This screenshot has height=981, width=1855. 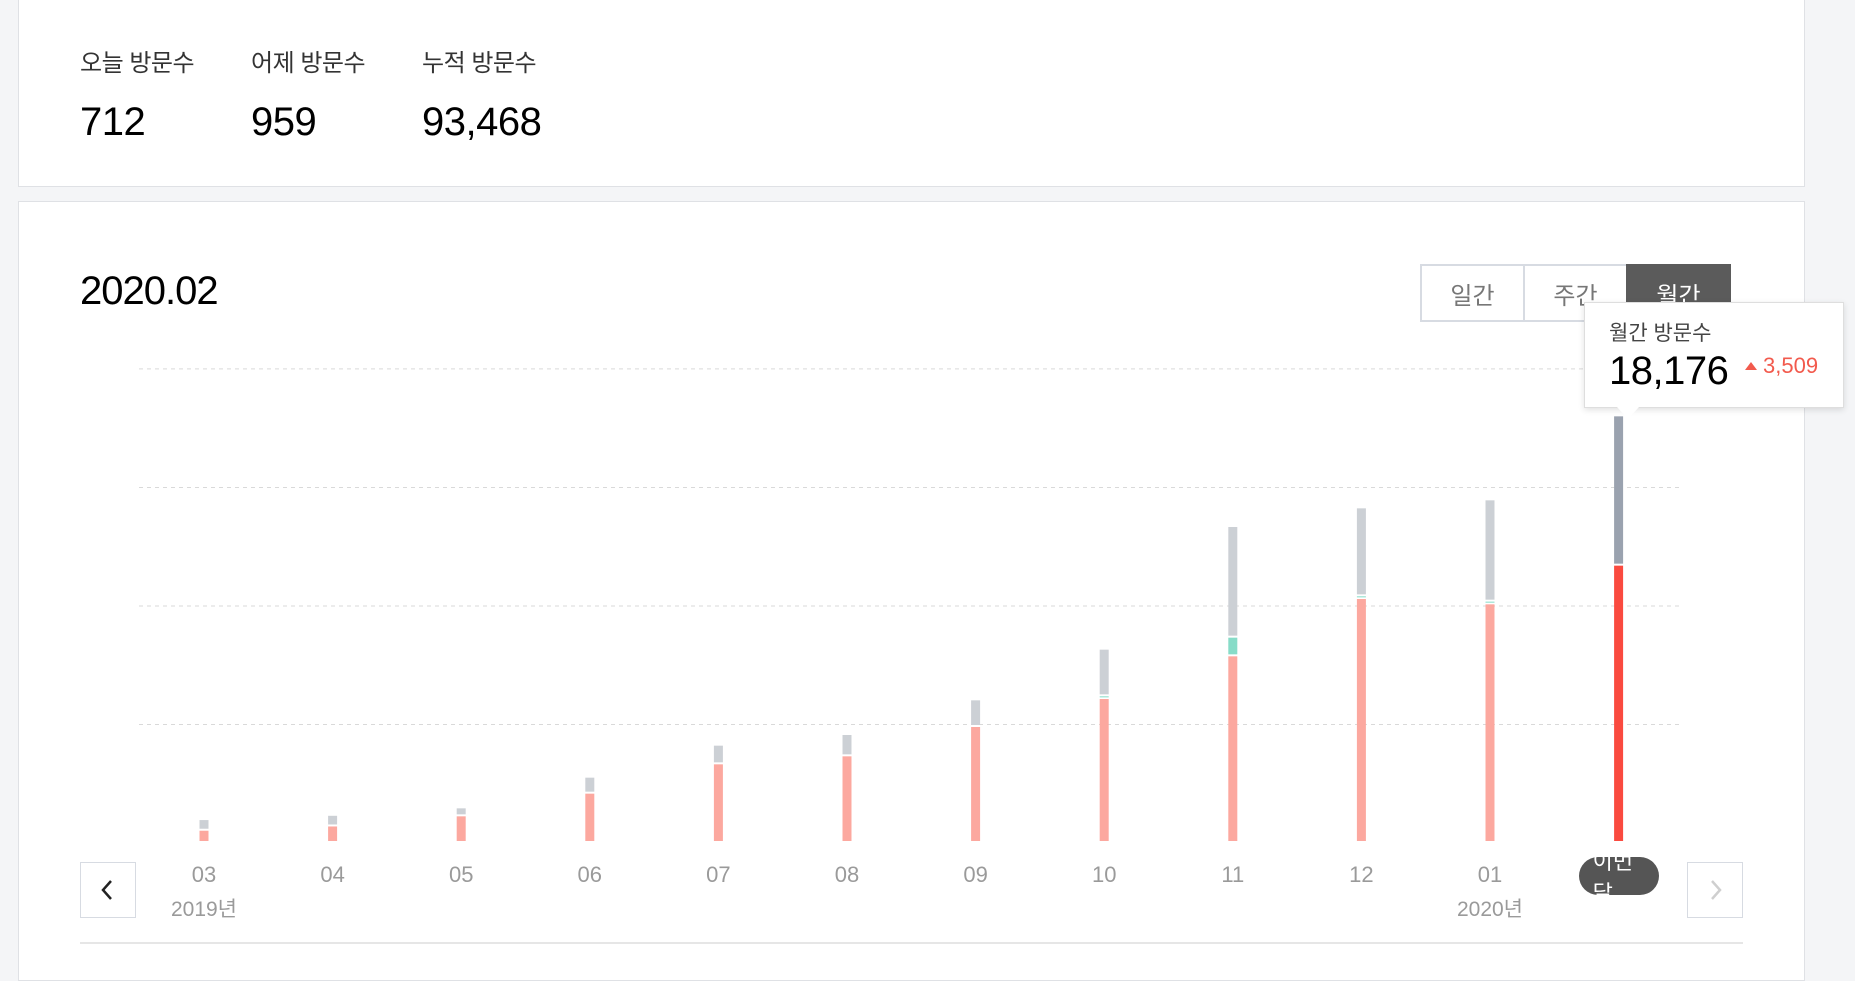 I want to click on bar-segment-03-s2, so click(x=204, y=824).